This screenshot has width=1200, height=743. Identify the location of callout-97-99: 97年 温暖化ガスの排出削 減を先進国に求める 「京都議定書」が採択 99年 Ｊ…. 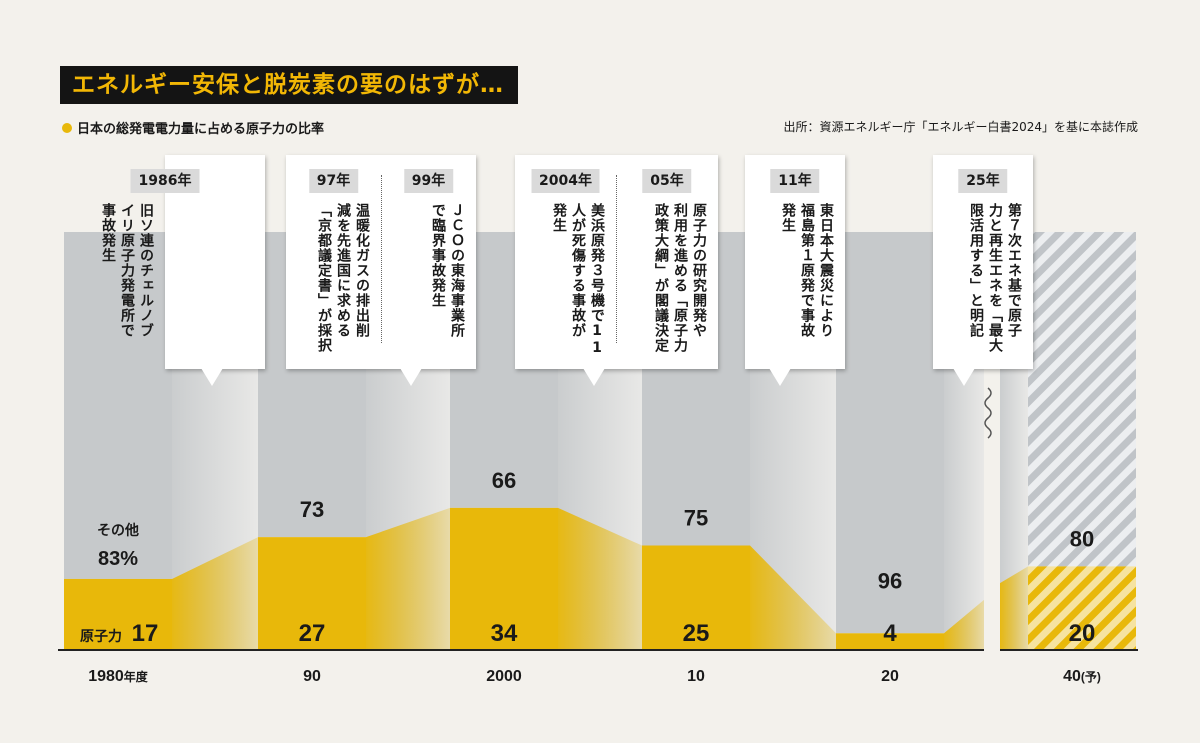
(381, 270).